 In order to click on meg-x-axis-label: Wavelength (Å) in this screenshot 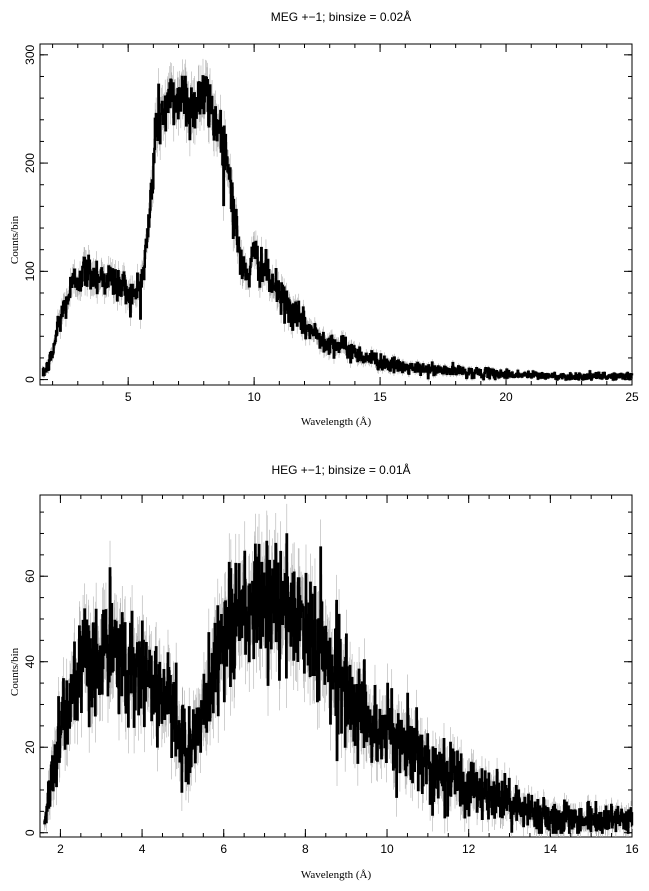, I will do `click(336, 422)`.